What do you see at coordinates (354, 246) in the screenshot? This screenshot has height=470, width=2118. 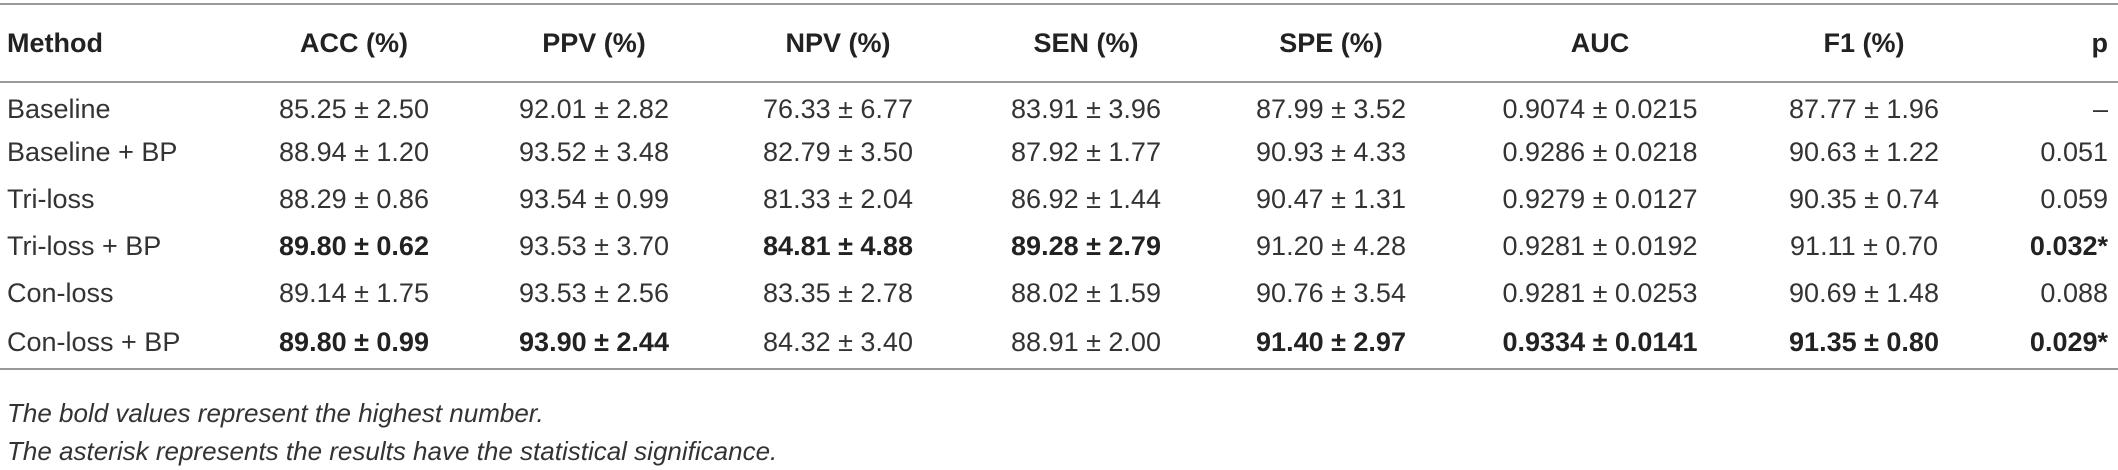 I see `table-cell: 89.80 ± 0.62` at bounding box center [354, 246].